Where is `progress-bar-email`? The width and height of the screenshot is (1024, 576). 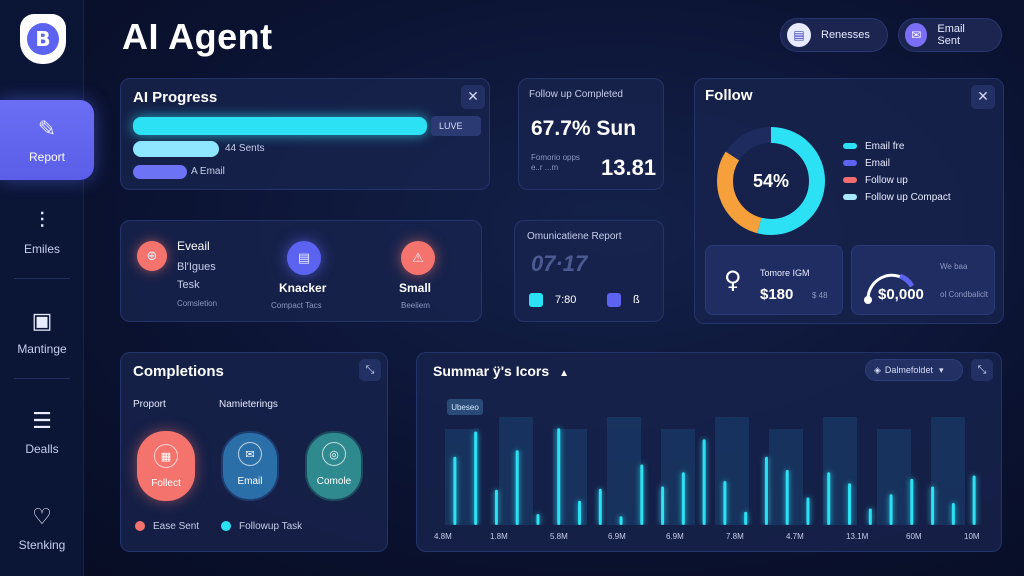 progress-bar-email is located at coordinates (160, 172).